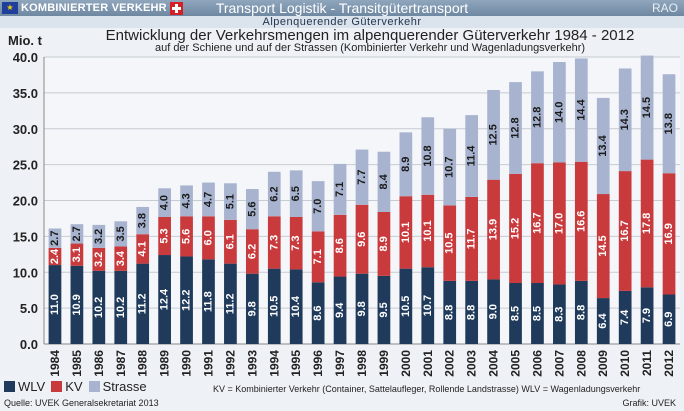 The width and height of the screenshot is (684, 411). Describe the element at coordinates (92, 8) in the screenshot. I see `logo: ★ KOMBINIERTER VERKEHR` at that location.